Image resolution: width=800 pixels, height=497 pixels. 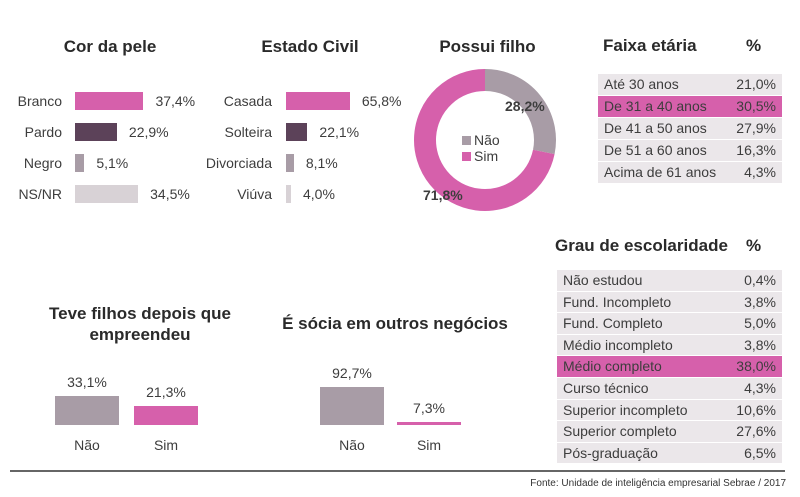 I want to click on table-row: Curso técnico 4,3%, so click(x=669, y=389).